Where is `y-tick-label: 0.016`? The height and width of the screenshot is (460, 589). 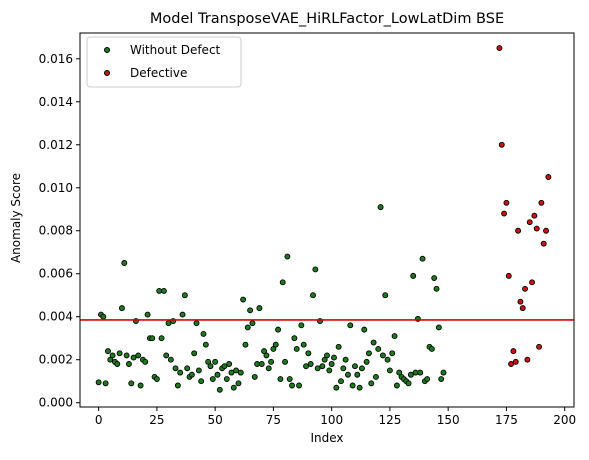 y-tick-label: 0.016 is located at coordinates (56, 59).